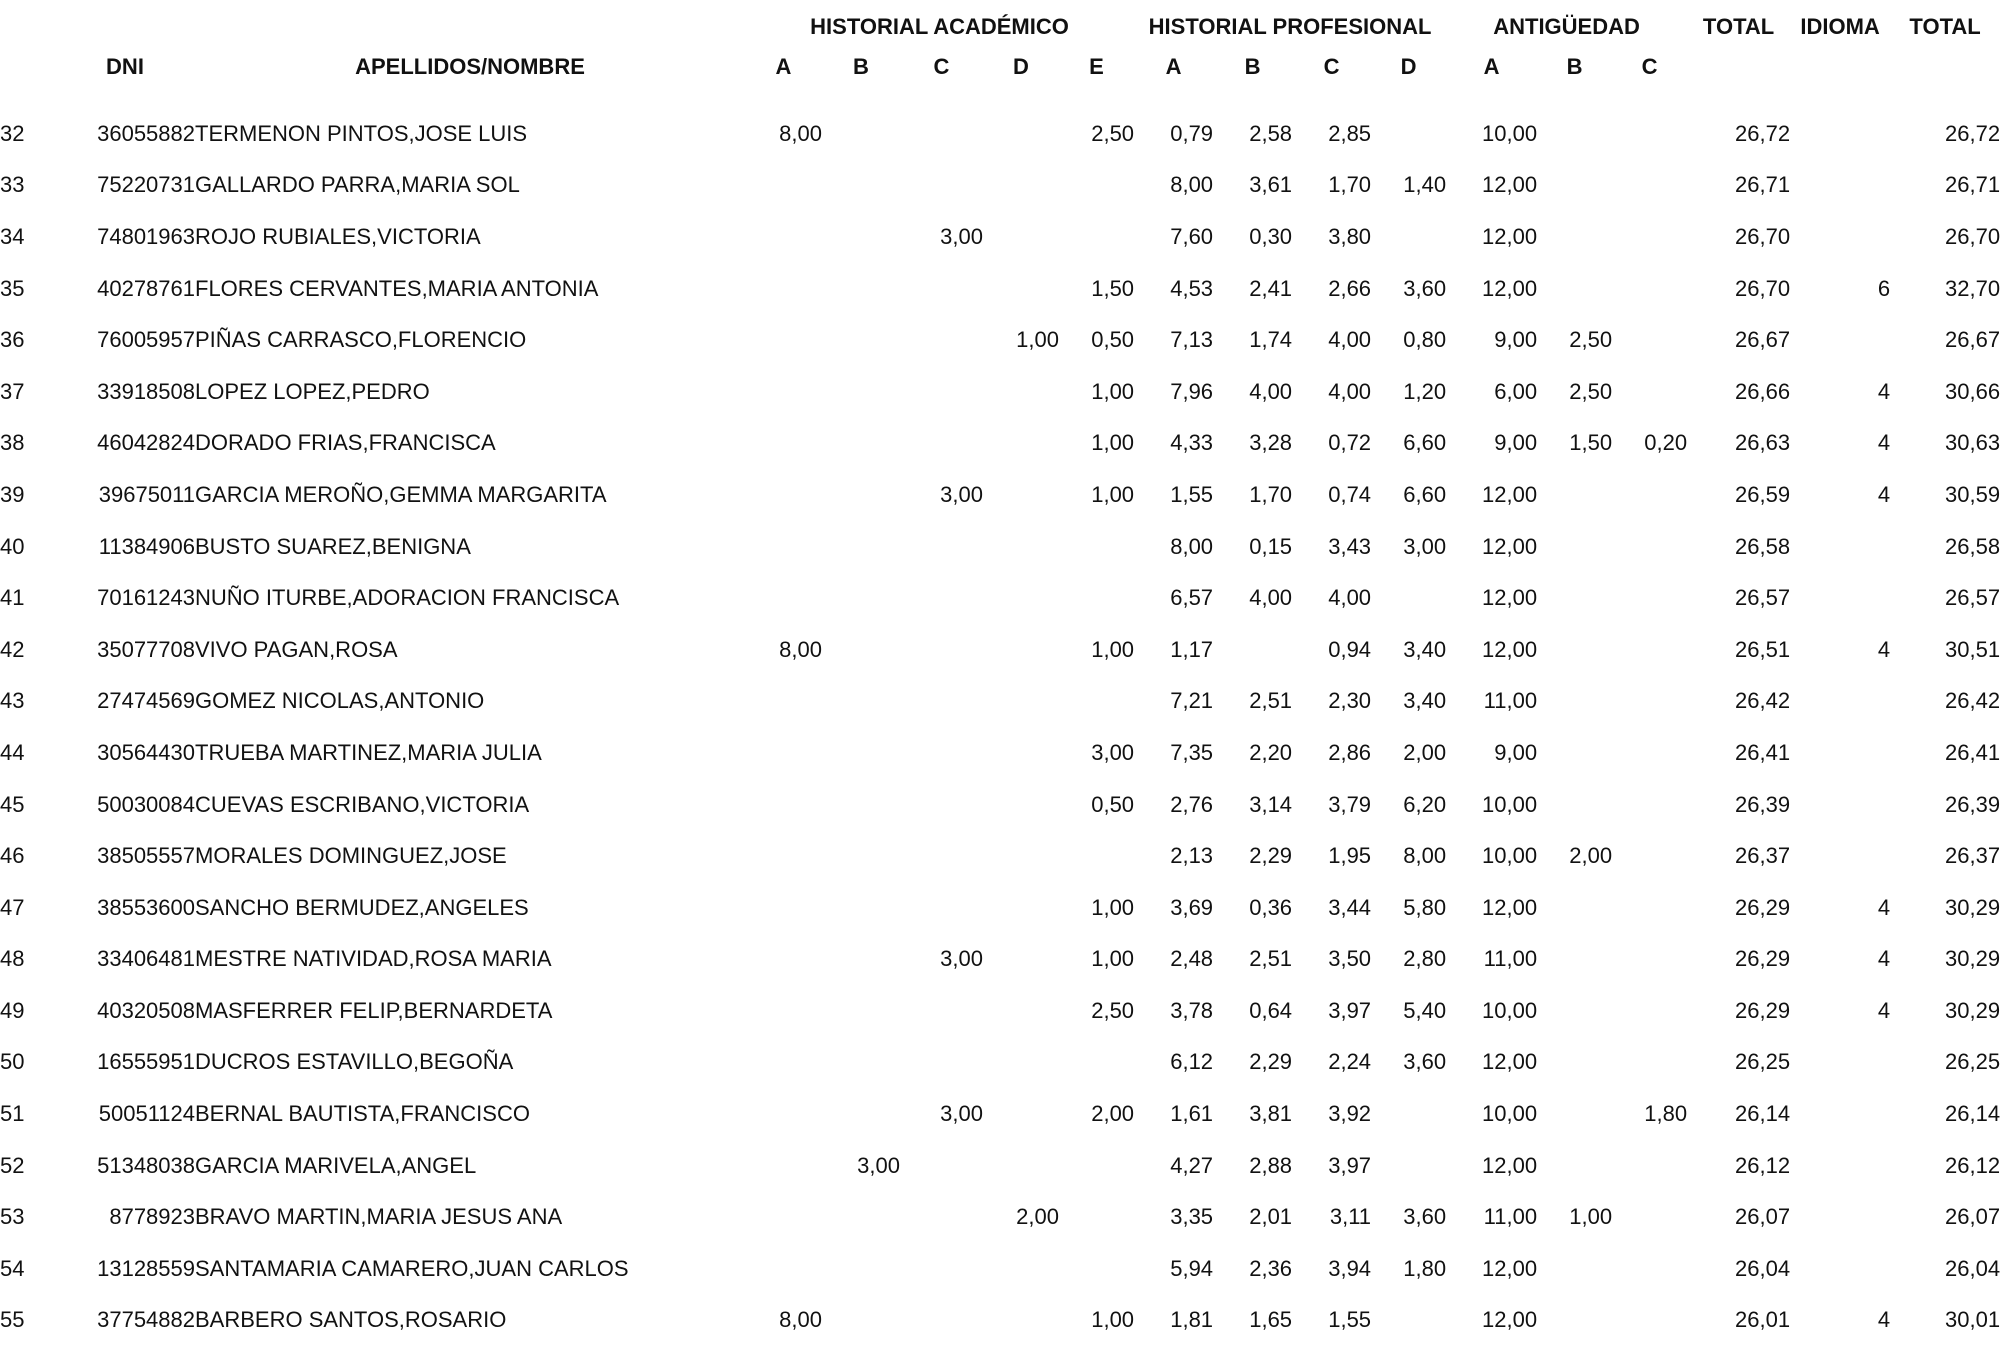 This screenshot has height=1357, width=2000. Describe the element at coordinates (1192, 701) in the screenshot. I see `hp-a-value: 7,21` at that location.